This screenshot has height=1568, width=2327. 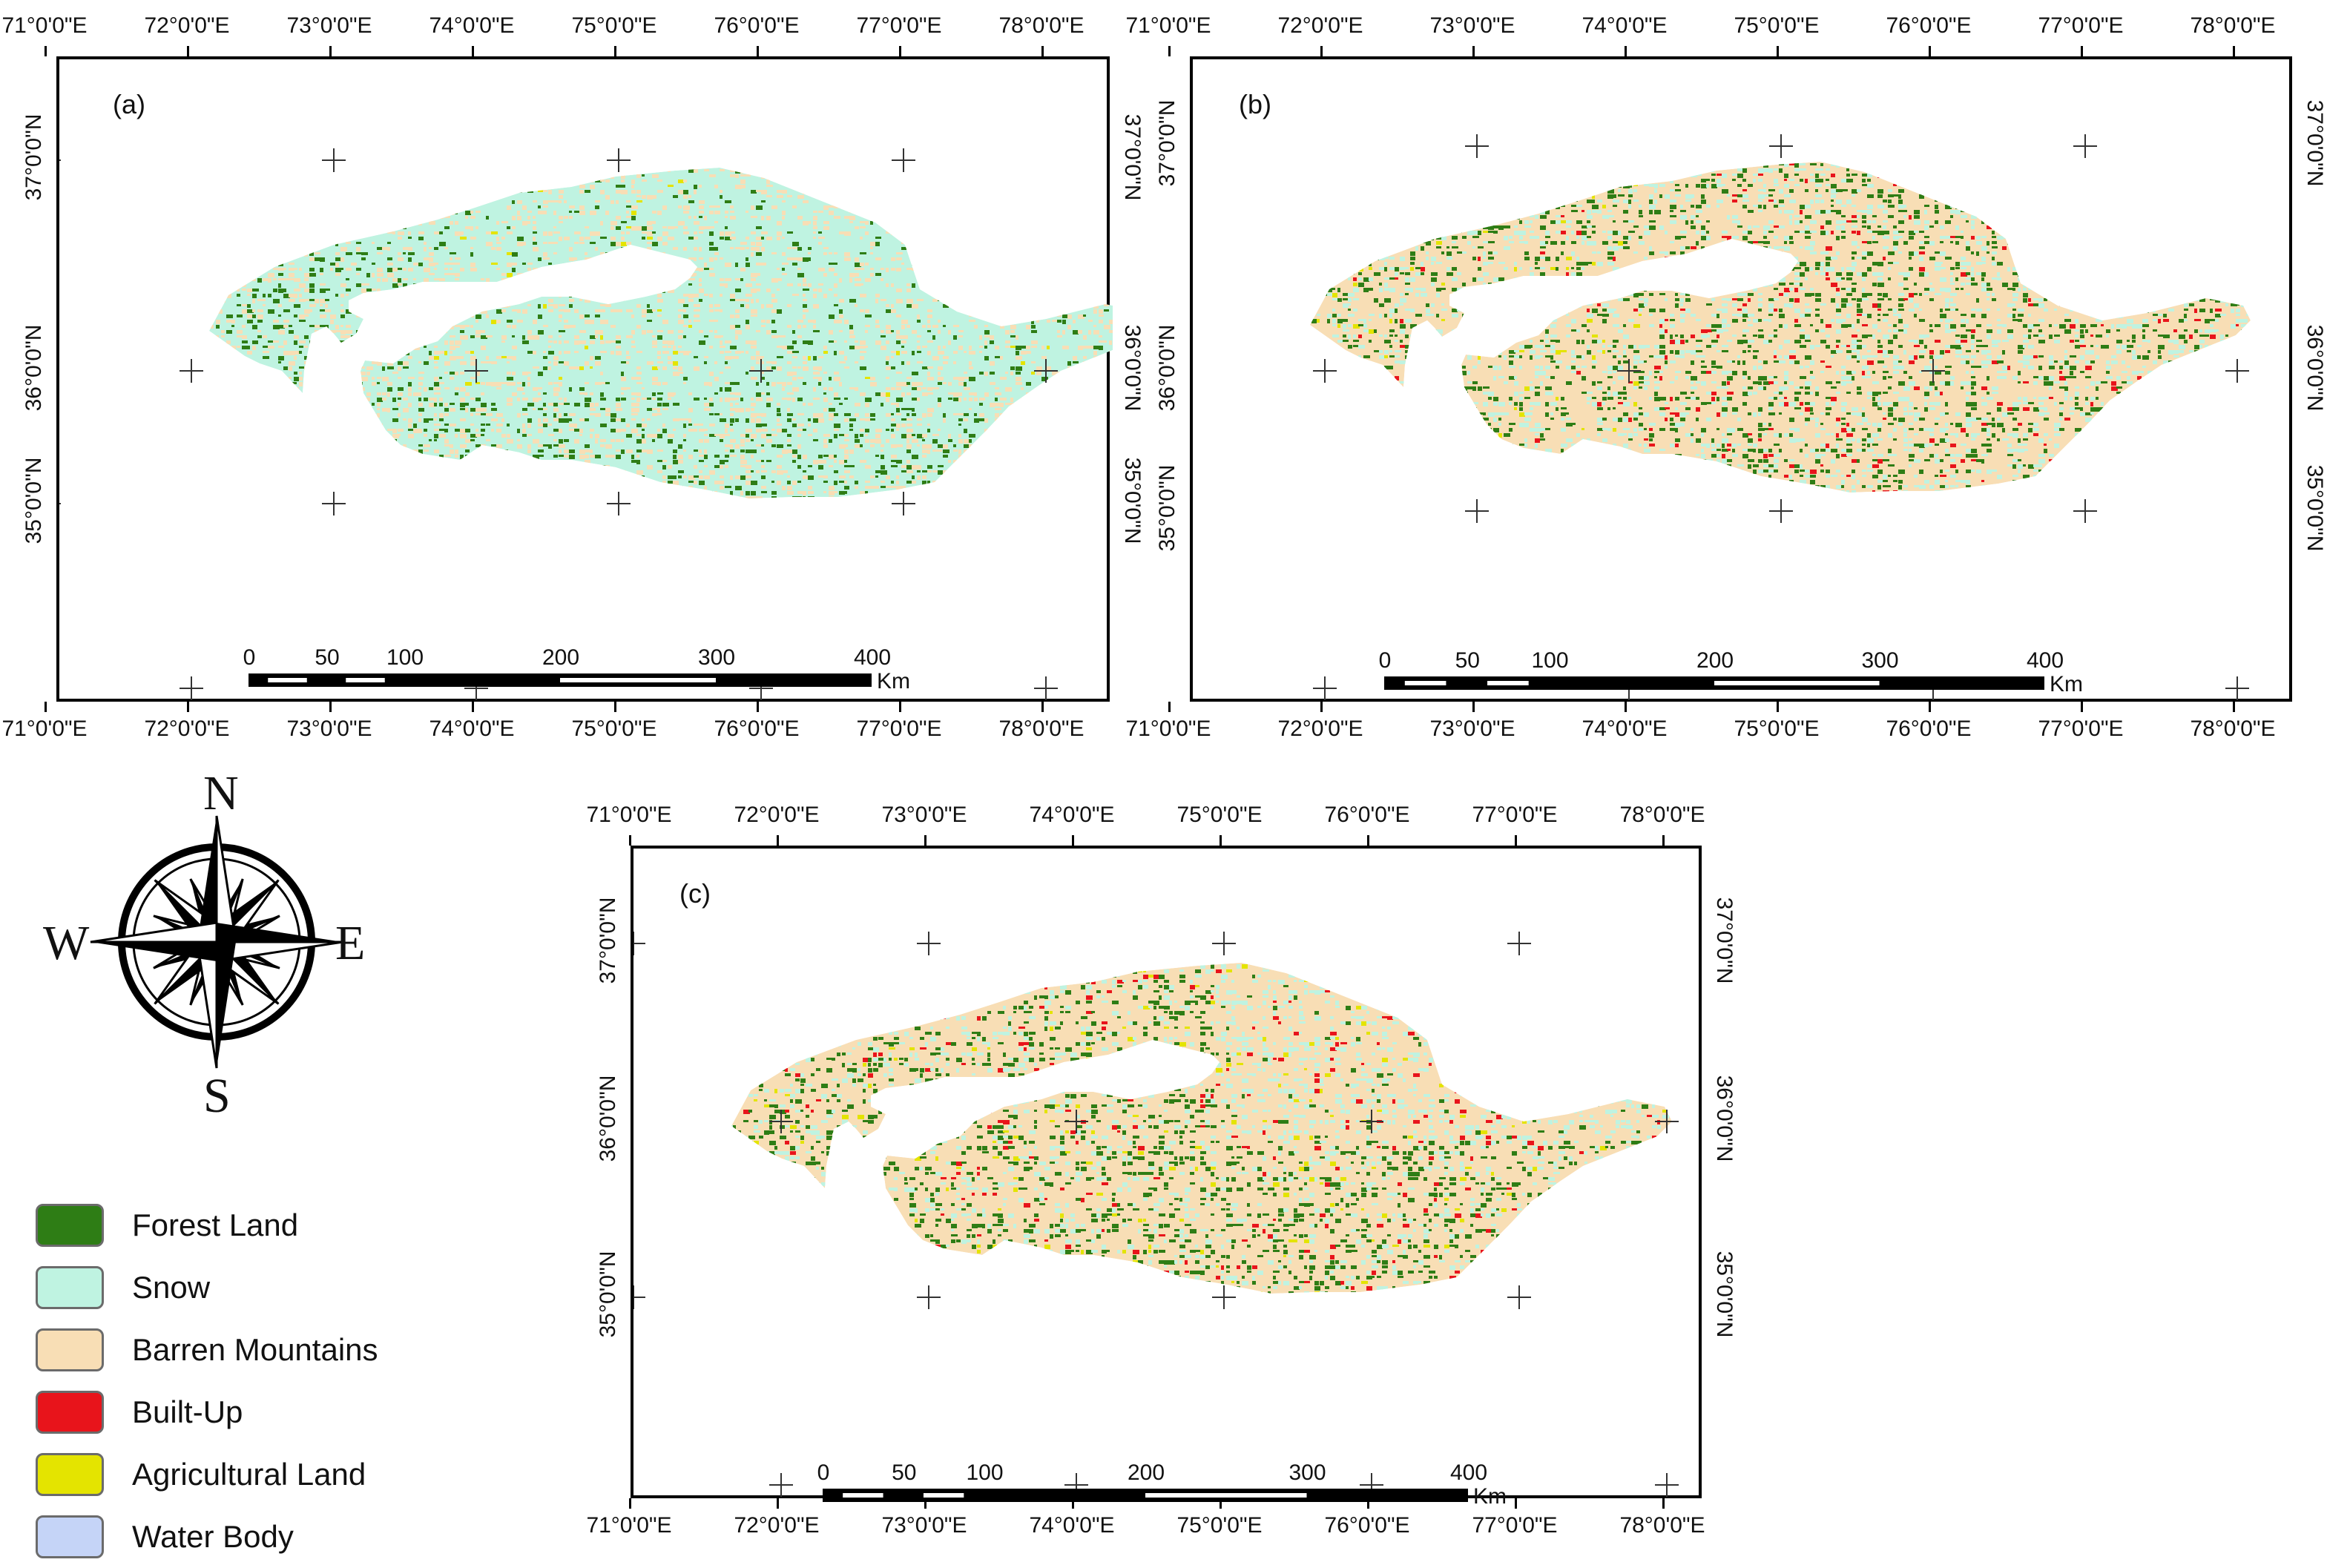 I want to click on legend-item-snow: Snow, so click(x=207, y=1287).